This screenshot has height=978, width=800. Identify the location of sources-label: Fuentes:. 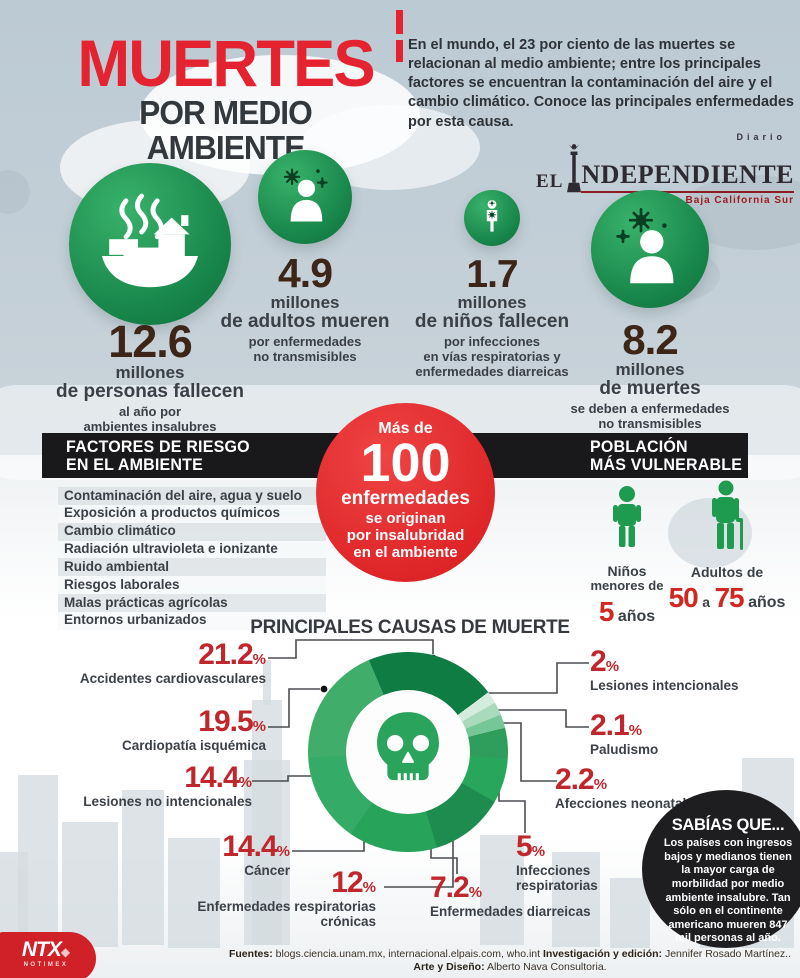
(250, 954).